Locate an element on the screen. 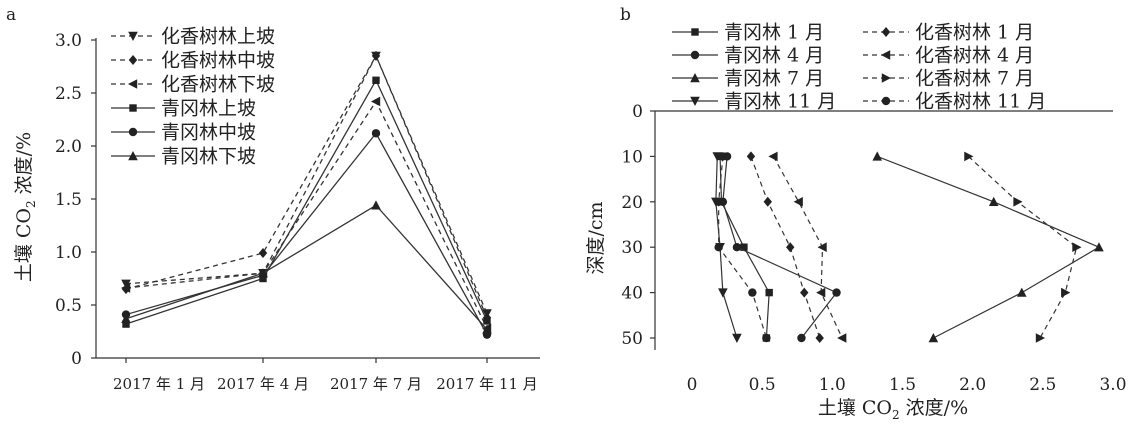 Image resolution: width=1133 pixels, height=429 pixels. panel-b-xtick-label-2: 1.0 is located at coordinates (832, 385).